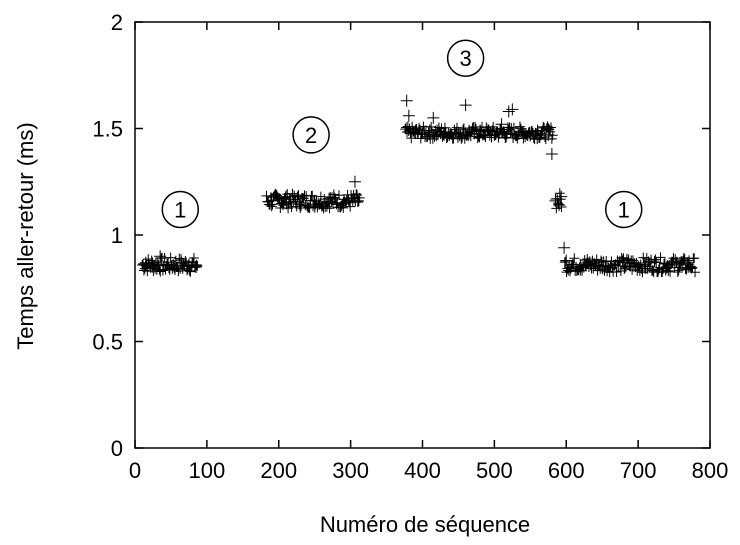 The image size is (740, 545). Describe the element at coordinates (25, 235) in the screenshot. I see `y-axis-label: Temps aller-retour (ms)` at that location.